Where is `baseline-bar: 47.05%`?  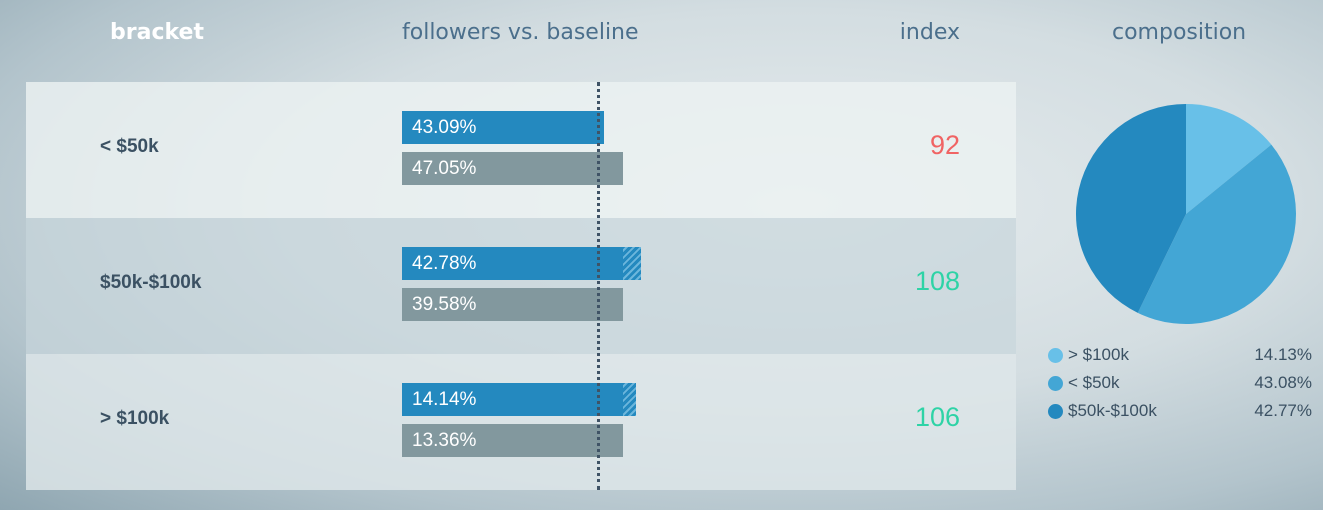
baseline-bar: 47.05% is located at coordinates (512, 168).